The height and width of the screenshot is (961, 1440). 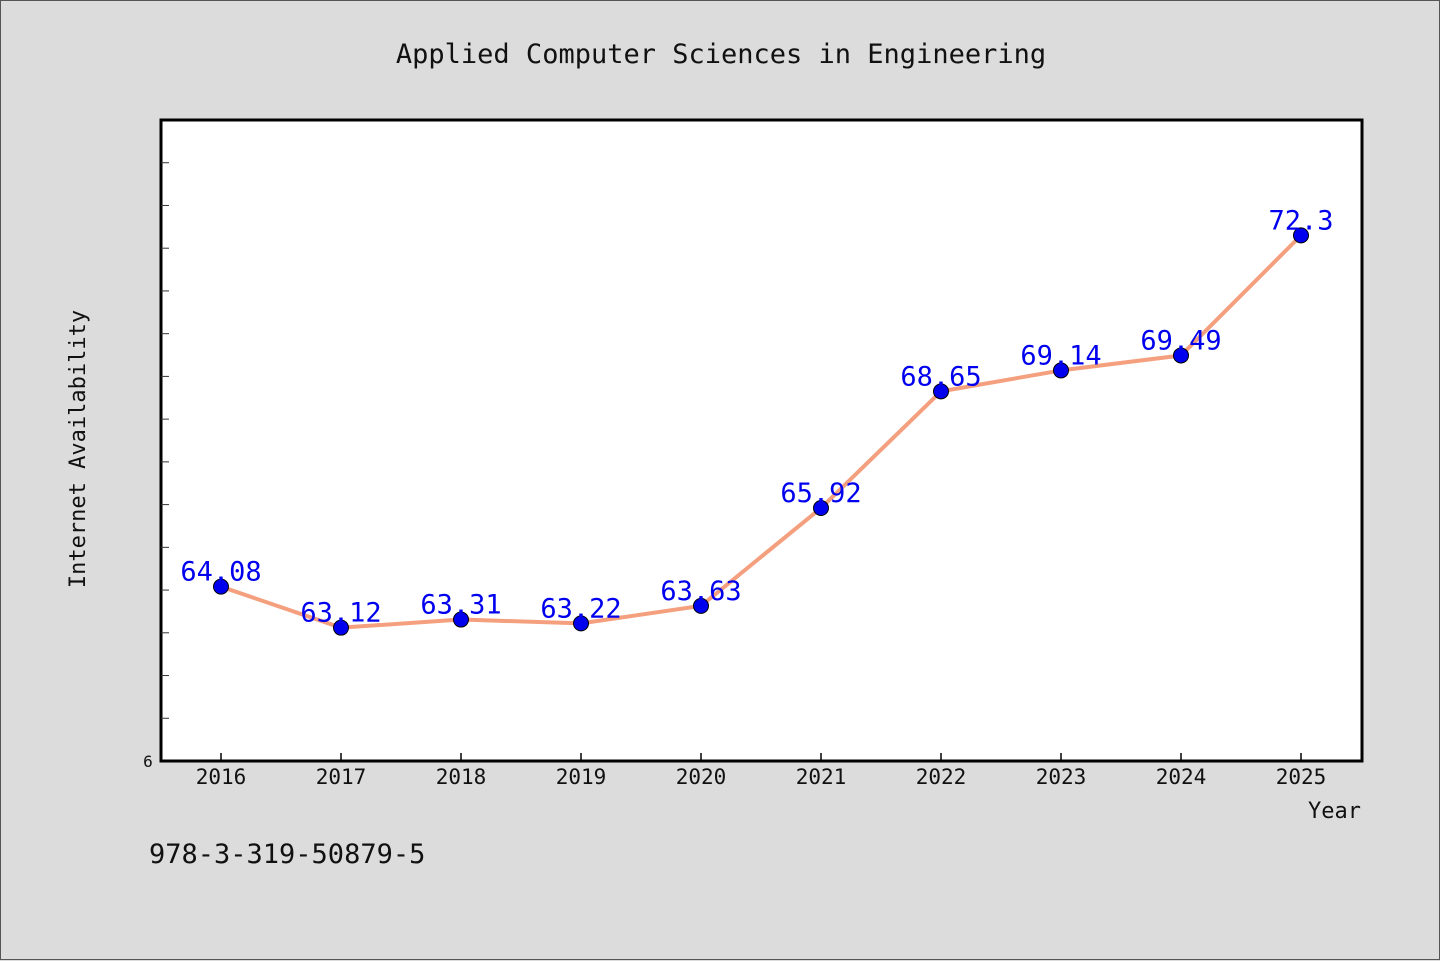 I want to click on data-label: 64.08, so click(x=220, y=572).